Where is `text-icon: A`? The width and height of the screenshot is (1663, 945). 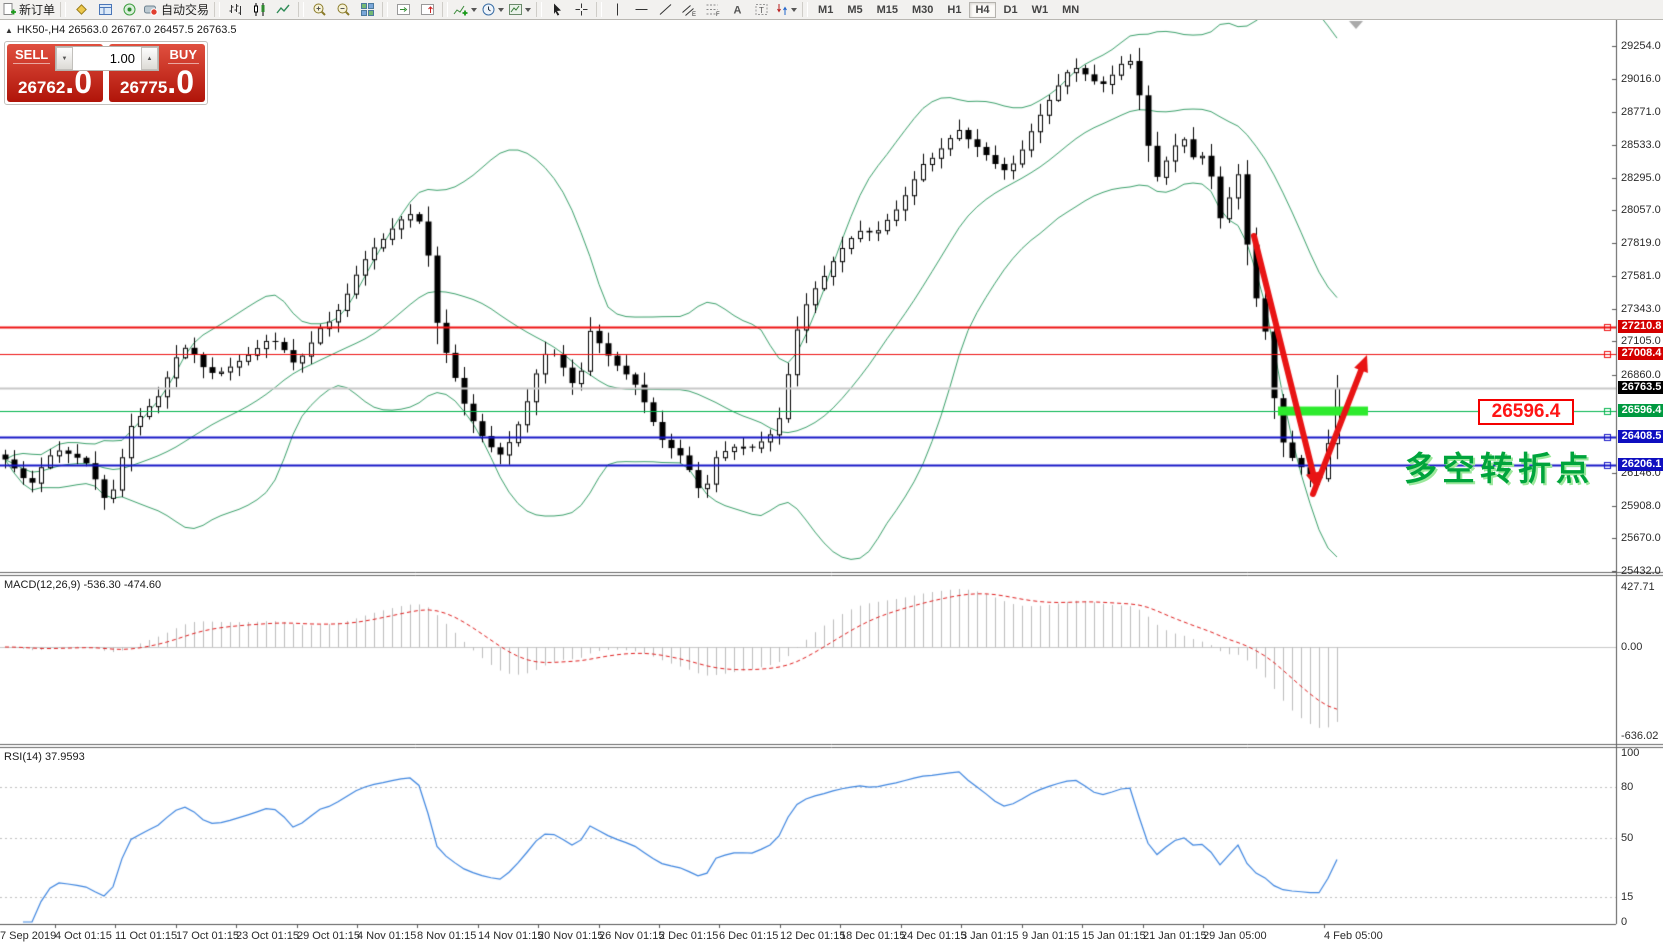 text-icon: A is located at coordinates (737, 11).